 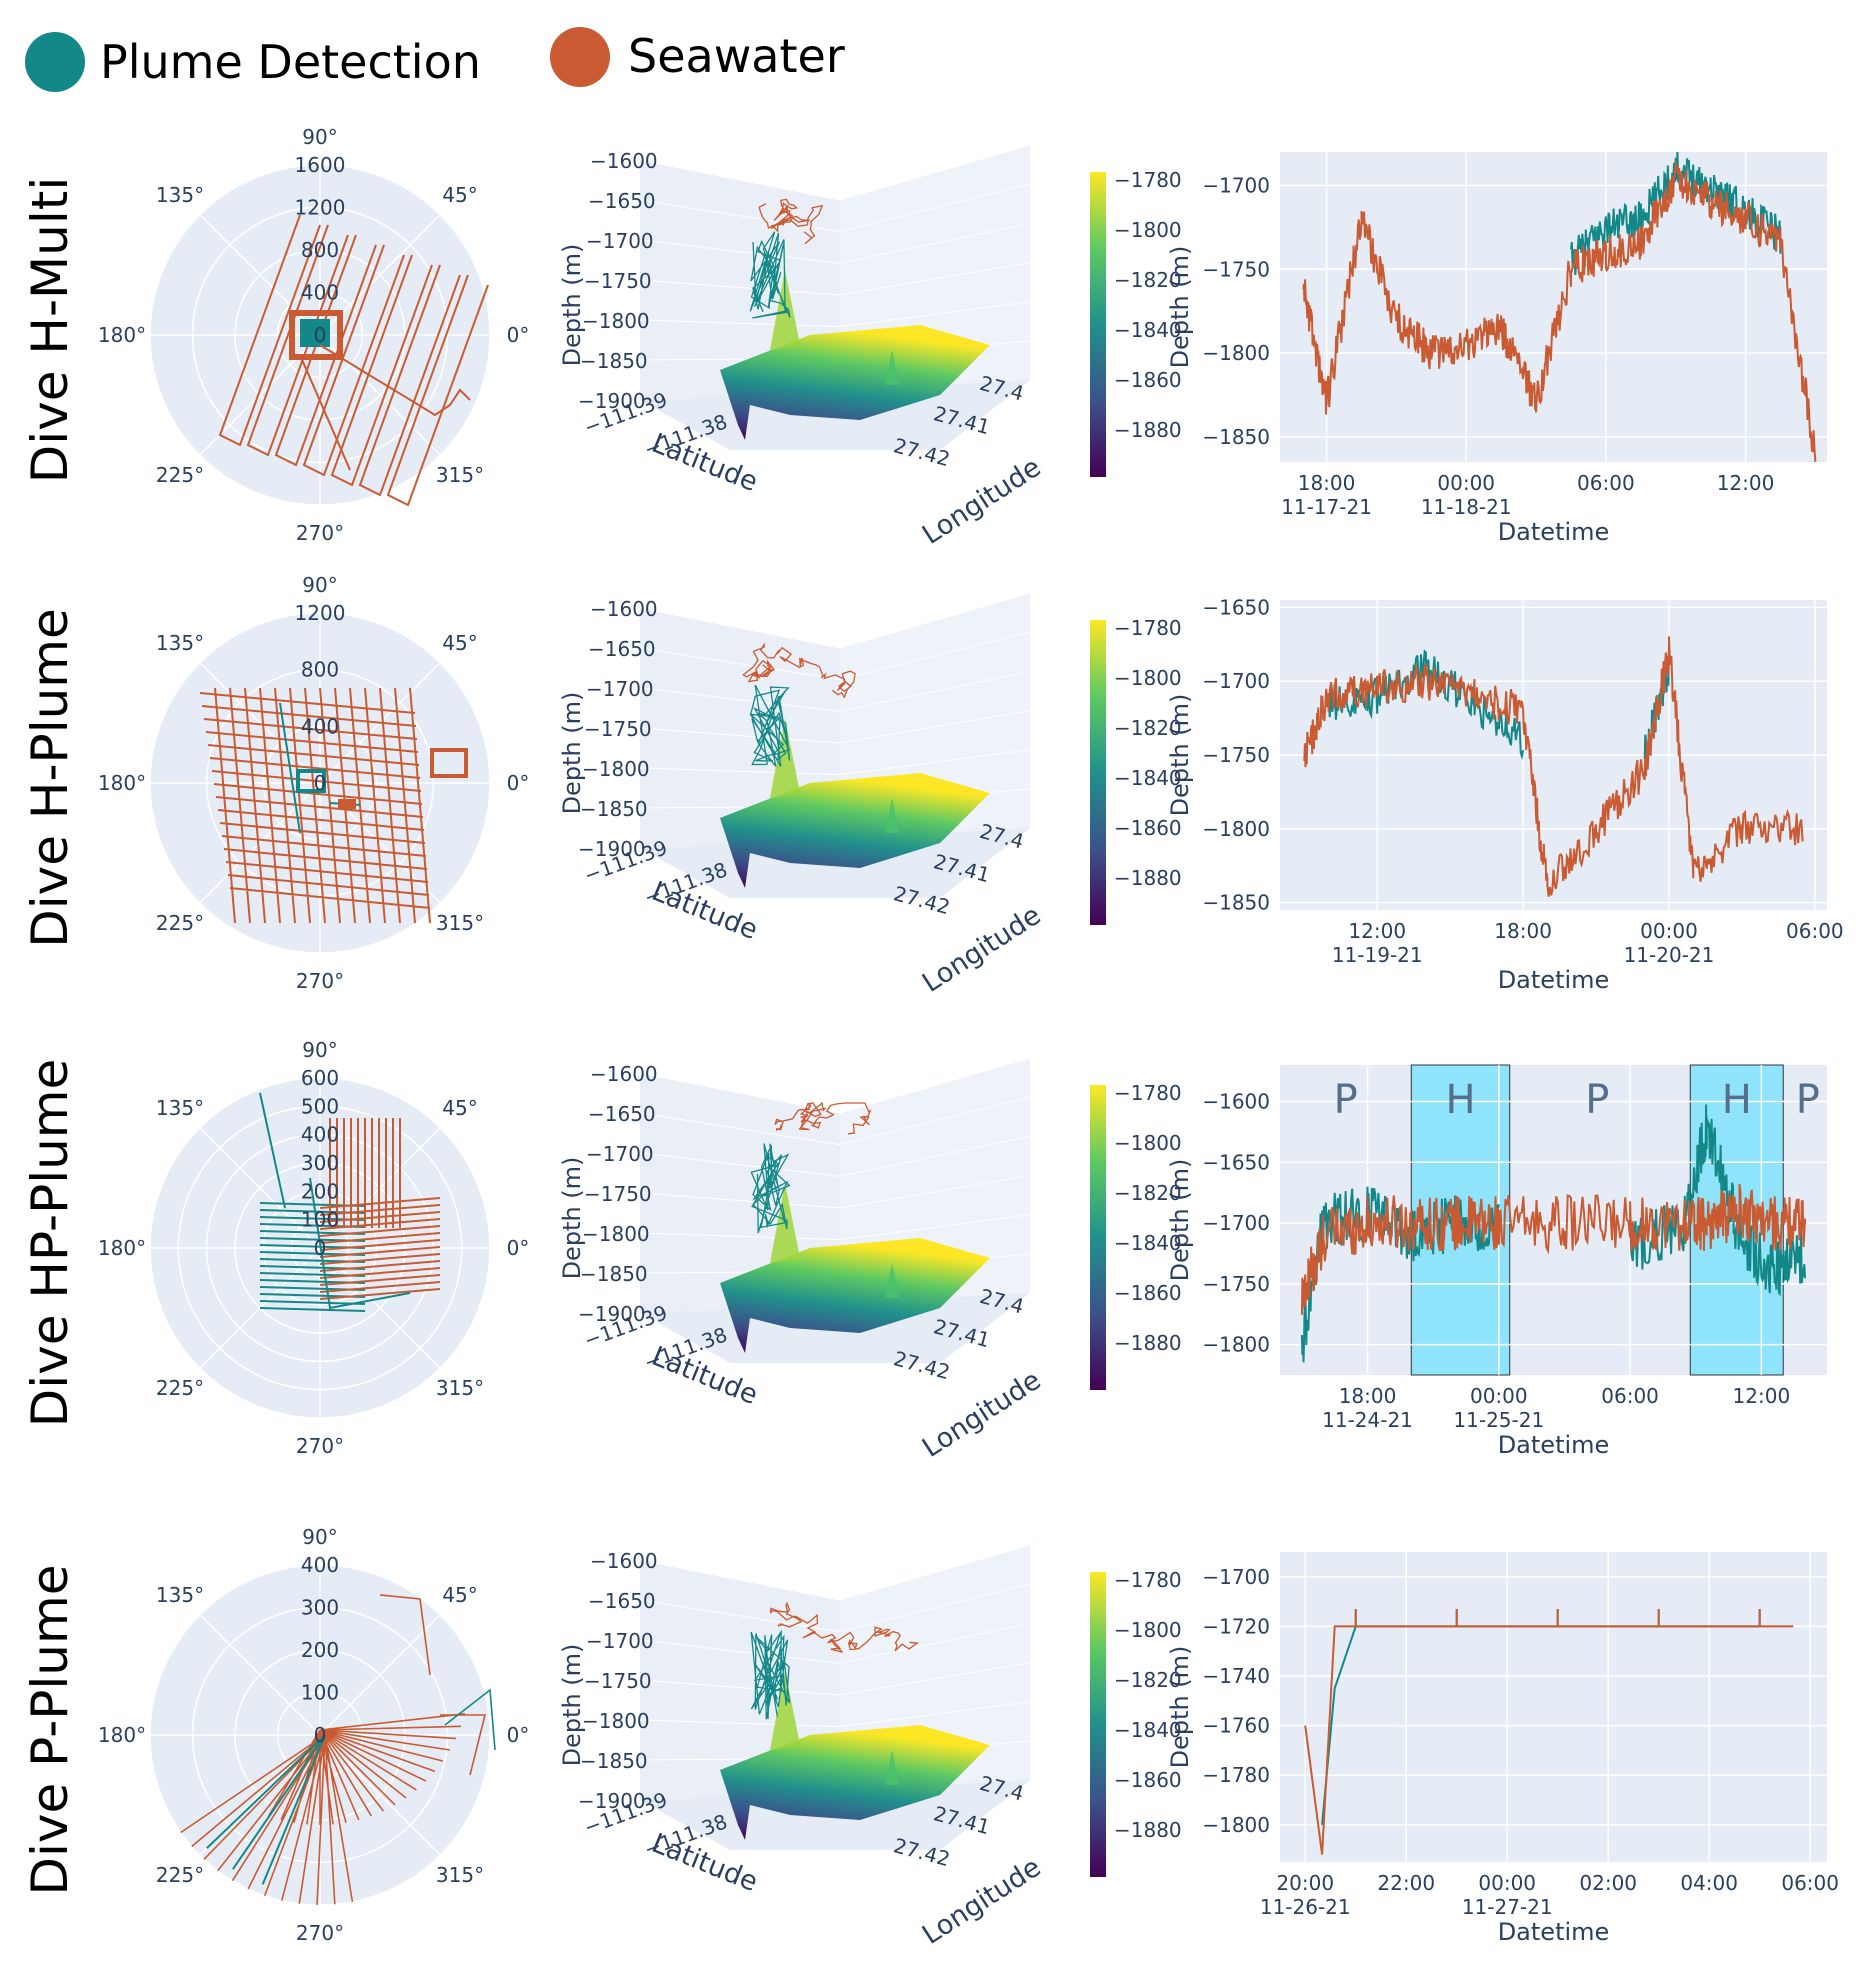 What do you see at coordinates (1148, 1193) in the screenshot?
I see `colorbar-tick: −1820` at bounding box center [1148, 1193].